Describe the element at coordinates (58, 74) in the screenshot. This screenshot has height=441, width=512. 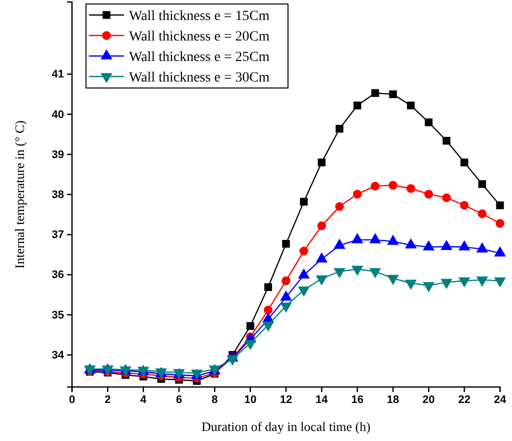
I see `y-tick-label: 41` at that location.